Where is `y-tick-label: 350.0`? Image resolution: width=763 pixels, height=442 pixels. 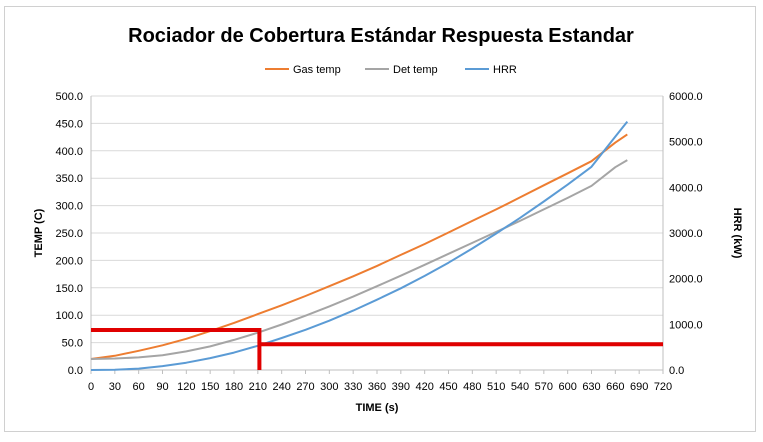 y-tick-label: 350.0 is located at coordinates (69, 179).